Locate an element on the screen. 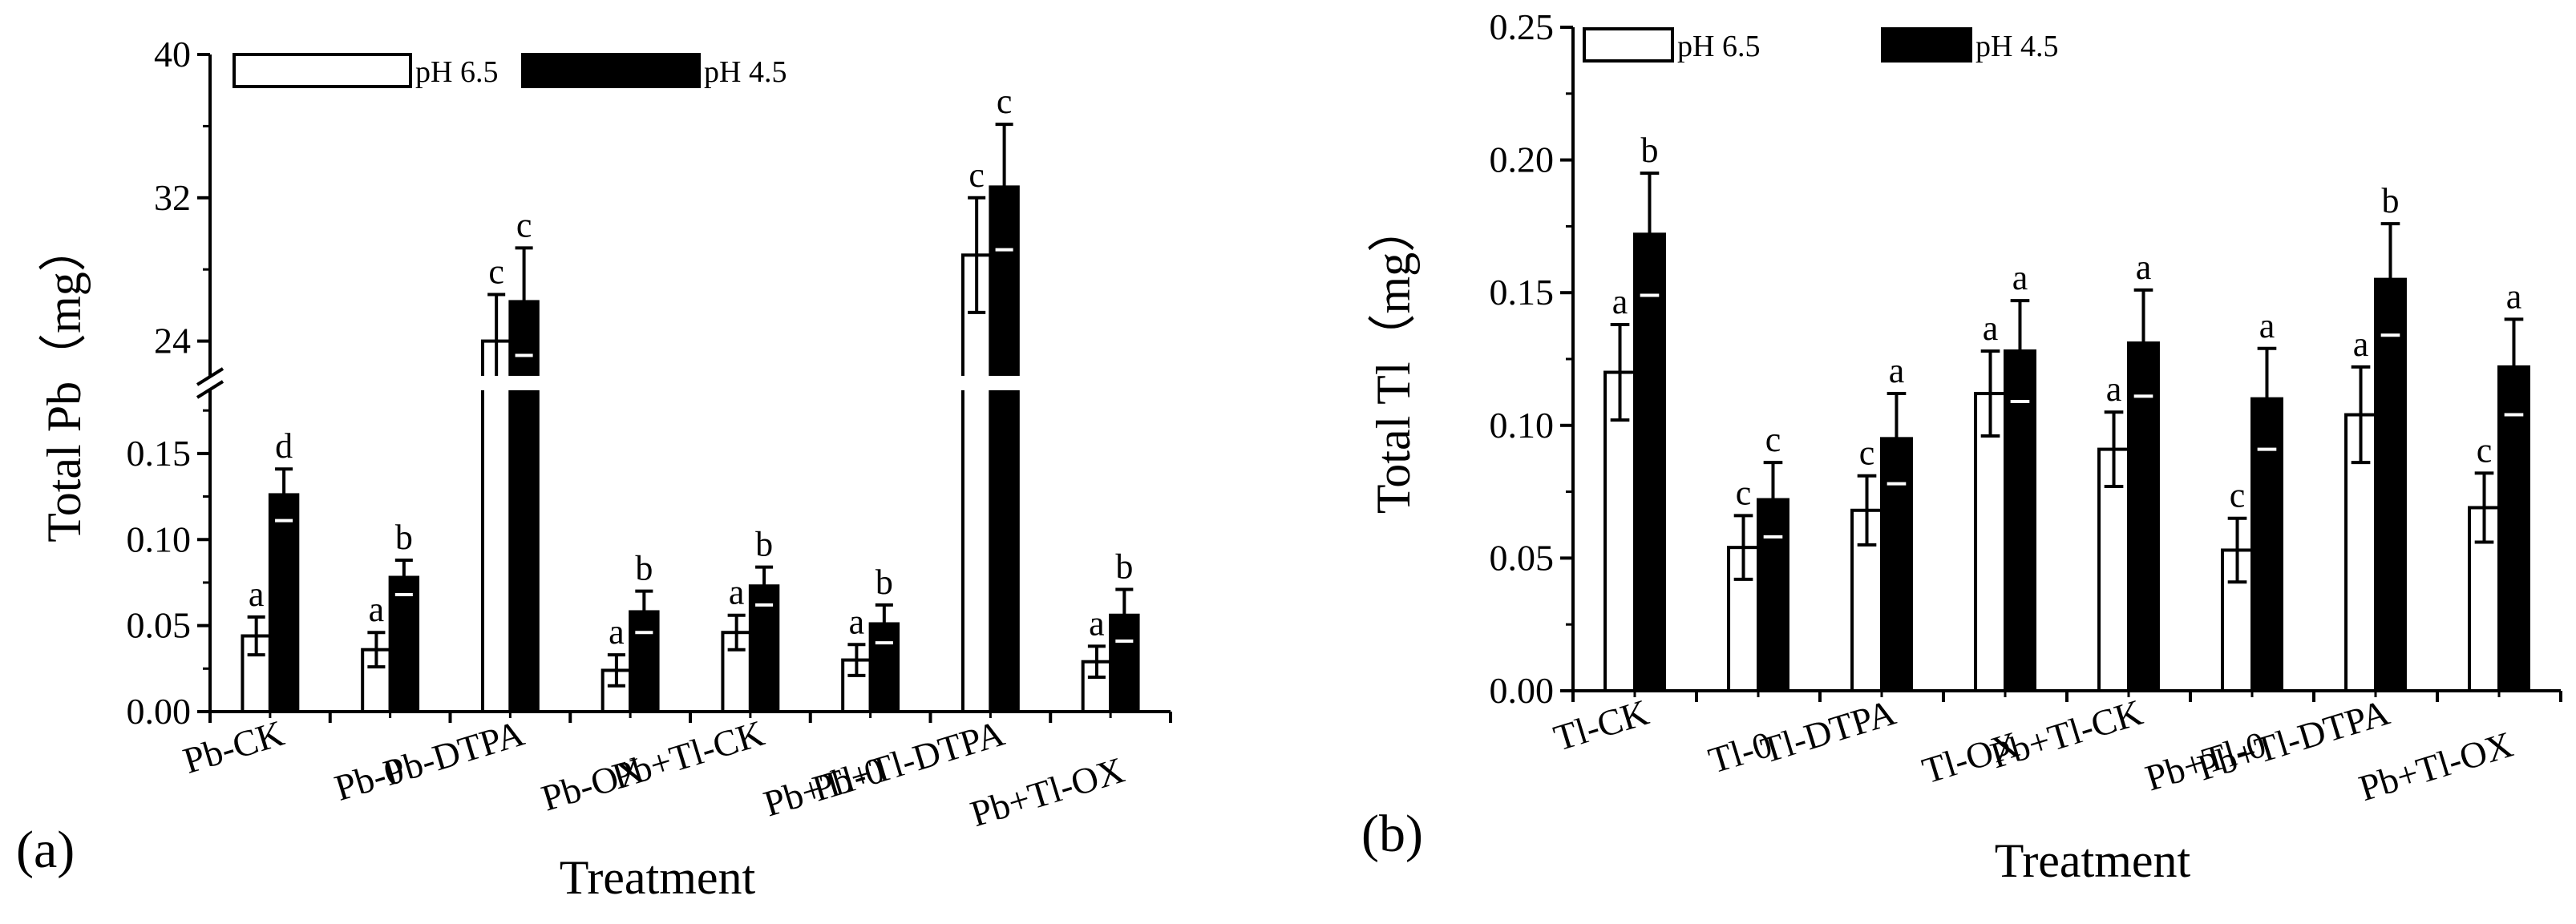  category-label: Tl-CK is located at coordinates (1601, 725).